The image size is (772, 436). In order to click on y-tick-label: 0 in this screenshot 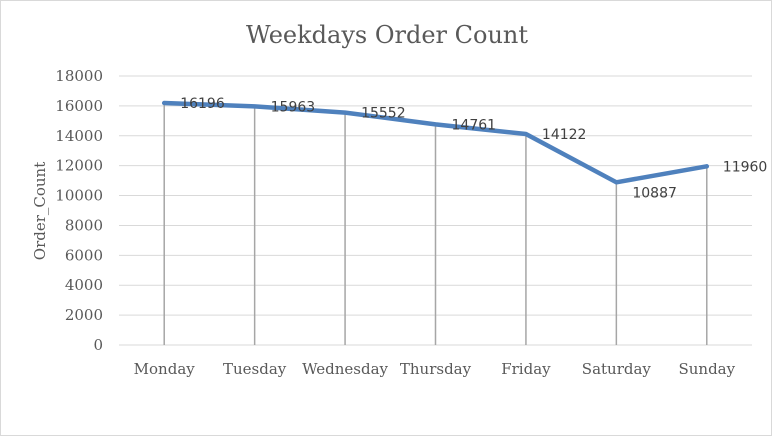, I will do `click(98, 345)`.